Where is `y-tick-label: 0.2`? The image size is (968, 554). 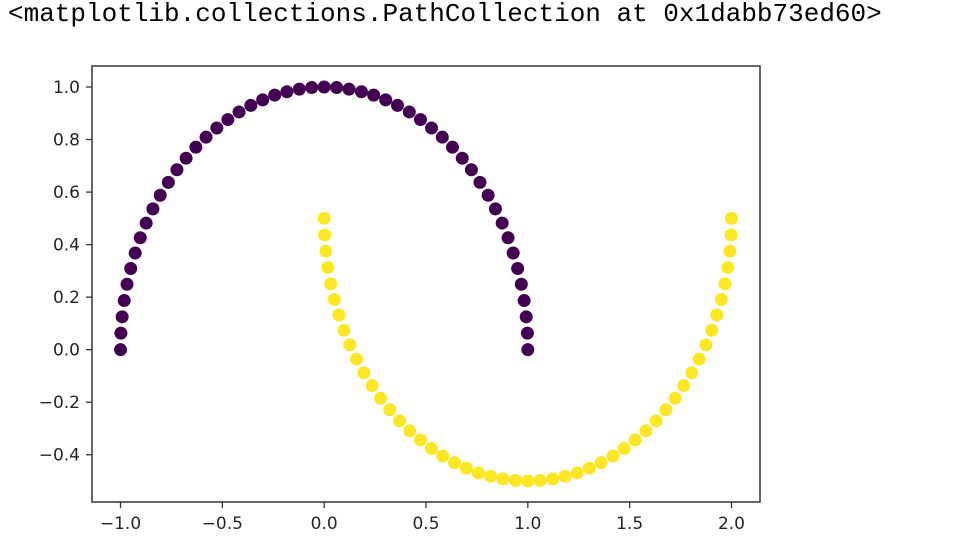 y-tick-label: 0.2 is located at coordinates (66, 298).